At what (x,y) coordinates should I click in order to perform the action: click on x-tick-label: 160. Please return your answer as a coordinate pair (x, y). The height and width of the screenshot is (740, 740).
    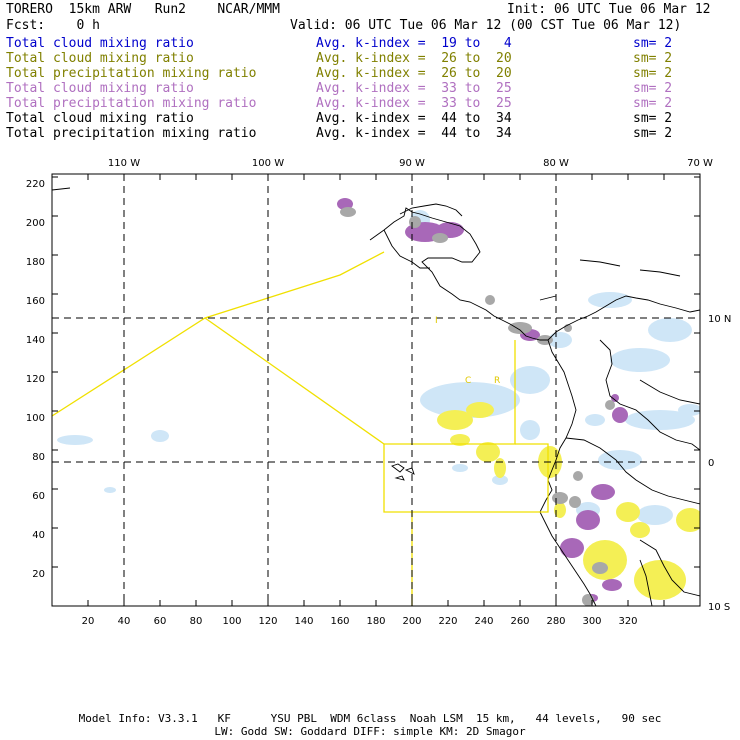
    Looking at the image, I should click on (339, 621).